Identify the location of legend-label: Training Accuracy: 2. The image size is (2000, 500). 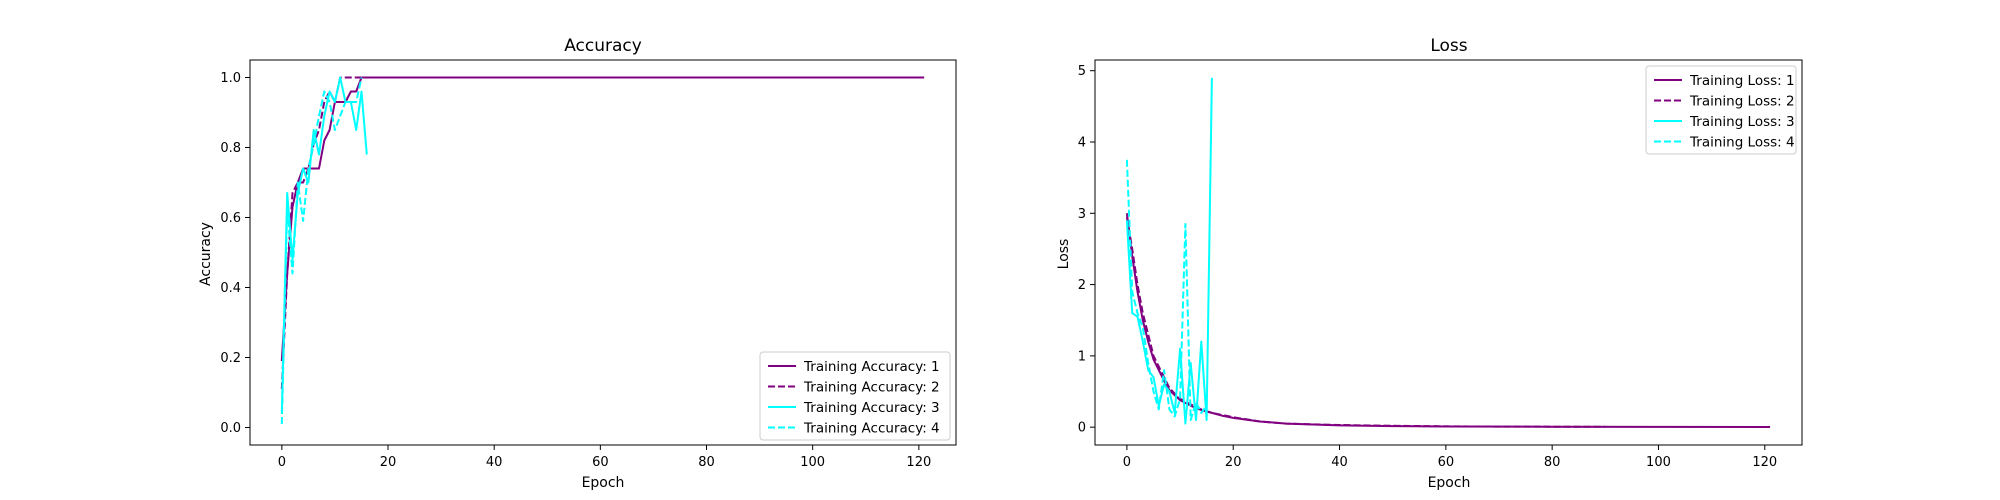
(871, 388).